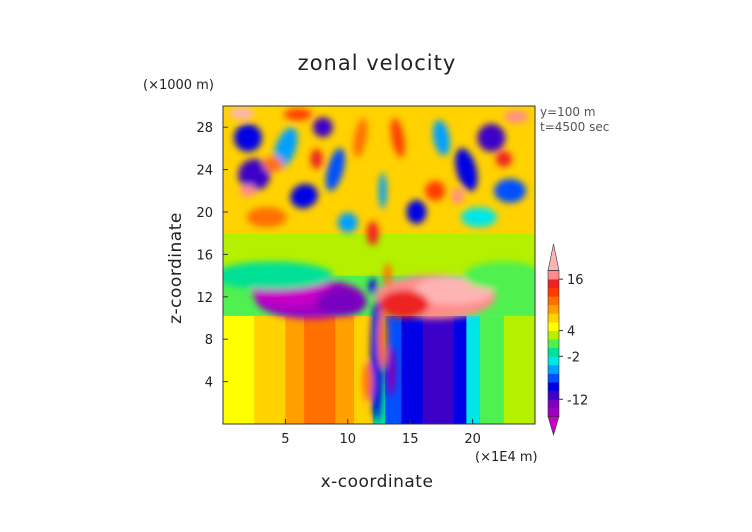 The image size is (752, 532). Describe the element at coordinates (209, 340) in the screenshot. I see `y-tick-label: 8` at that location.